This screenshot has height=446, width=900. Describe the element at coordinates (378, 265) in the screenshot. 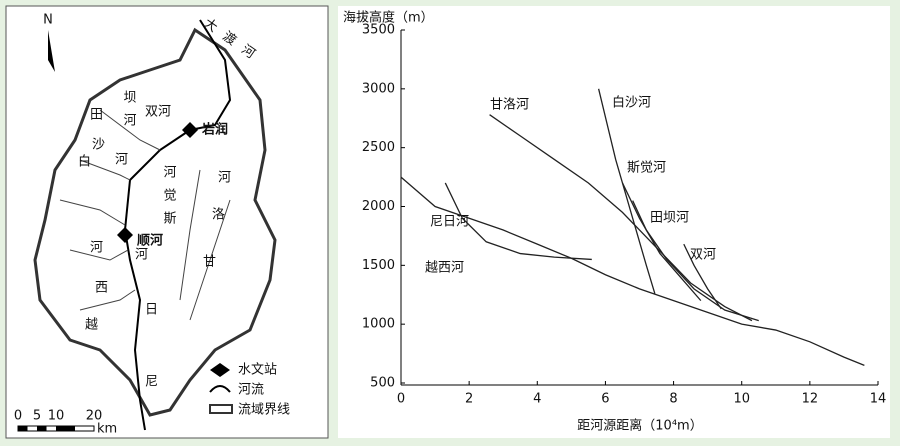

I see `y-tick-label: 1500` at that location.